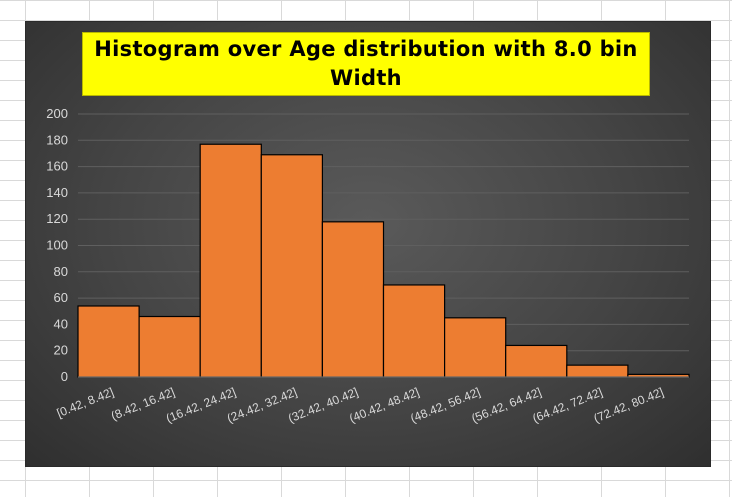 The width and height of the screenshot is (732, 497). Describe the element at coordinates (57, 245) in the screenshot. I see `y-tick-label: 100` at that location.